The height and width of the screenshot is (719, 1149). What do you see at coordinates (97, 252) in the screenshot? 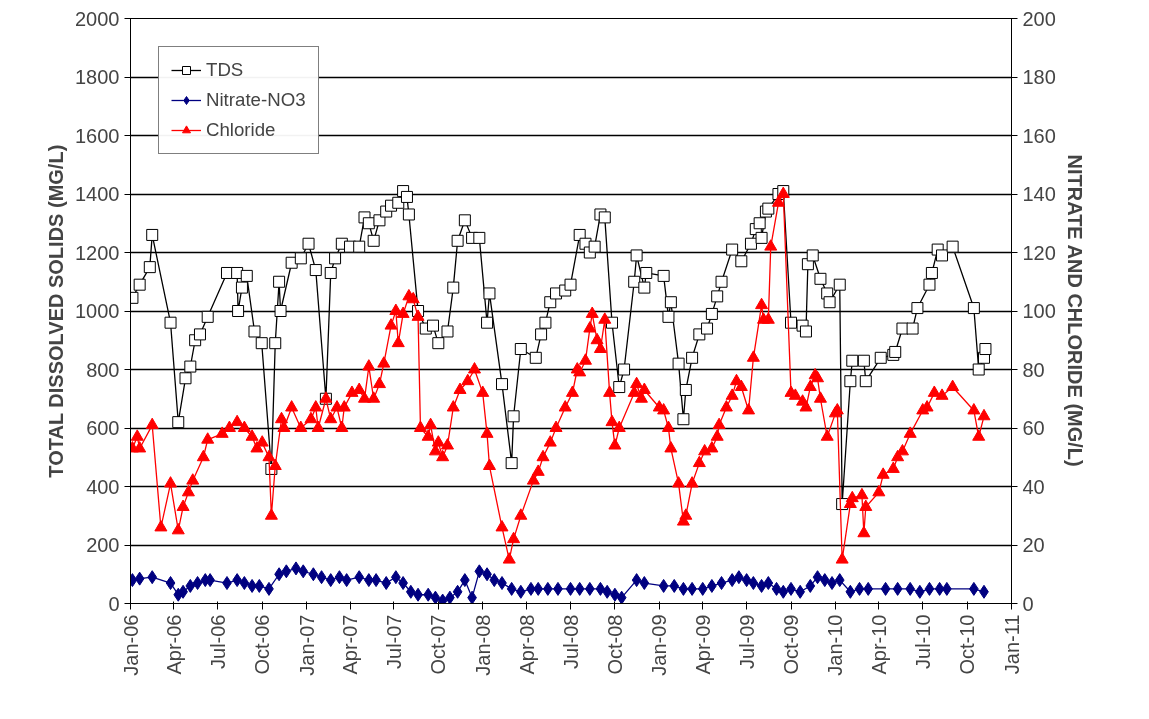
I see `y-tick-label: 1200` at bounding box center [97, 252].